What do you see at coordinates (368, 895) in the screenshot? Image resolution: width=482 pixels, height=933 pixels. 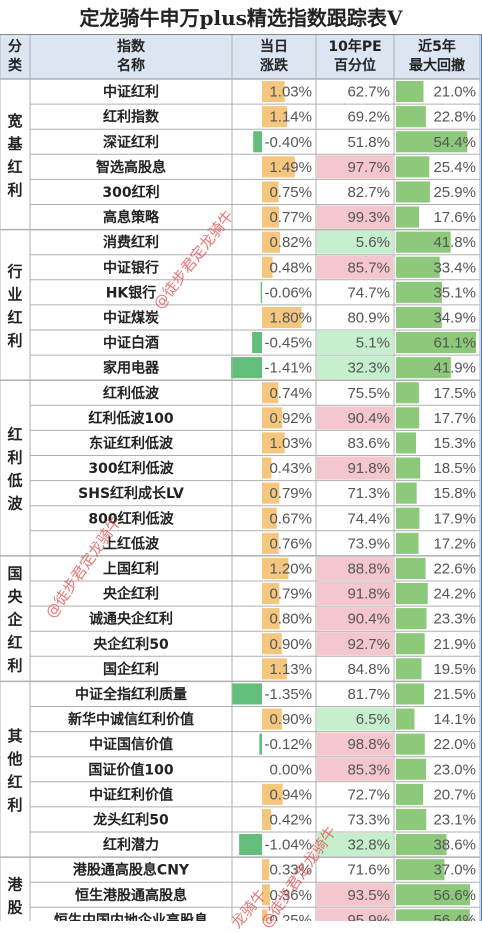 I see `pe-percentile-value: 93.5%` at bounding box center [368, 895].